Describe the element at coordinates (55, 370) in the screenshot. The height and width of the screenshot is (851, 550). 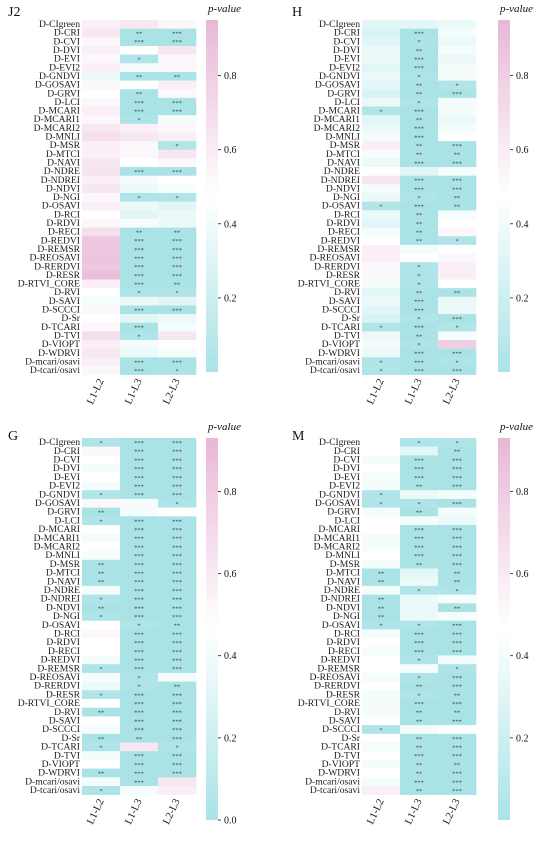
I see `row-label: D-tcari/osavi` at that location.